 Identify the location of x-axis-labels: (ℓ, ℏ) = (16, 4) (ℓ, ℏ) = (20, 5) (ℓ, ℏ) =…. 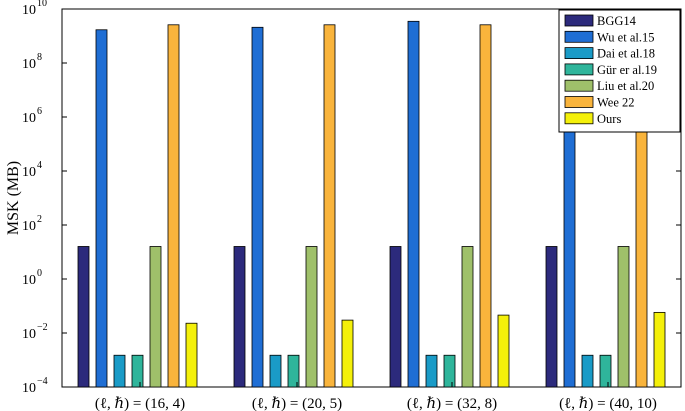
(376, 396).